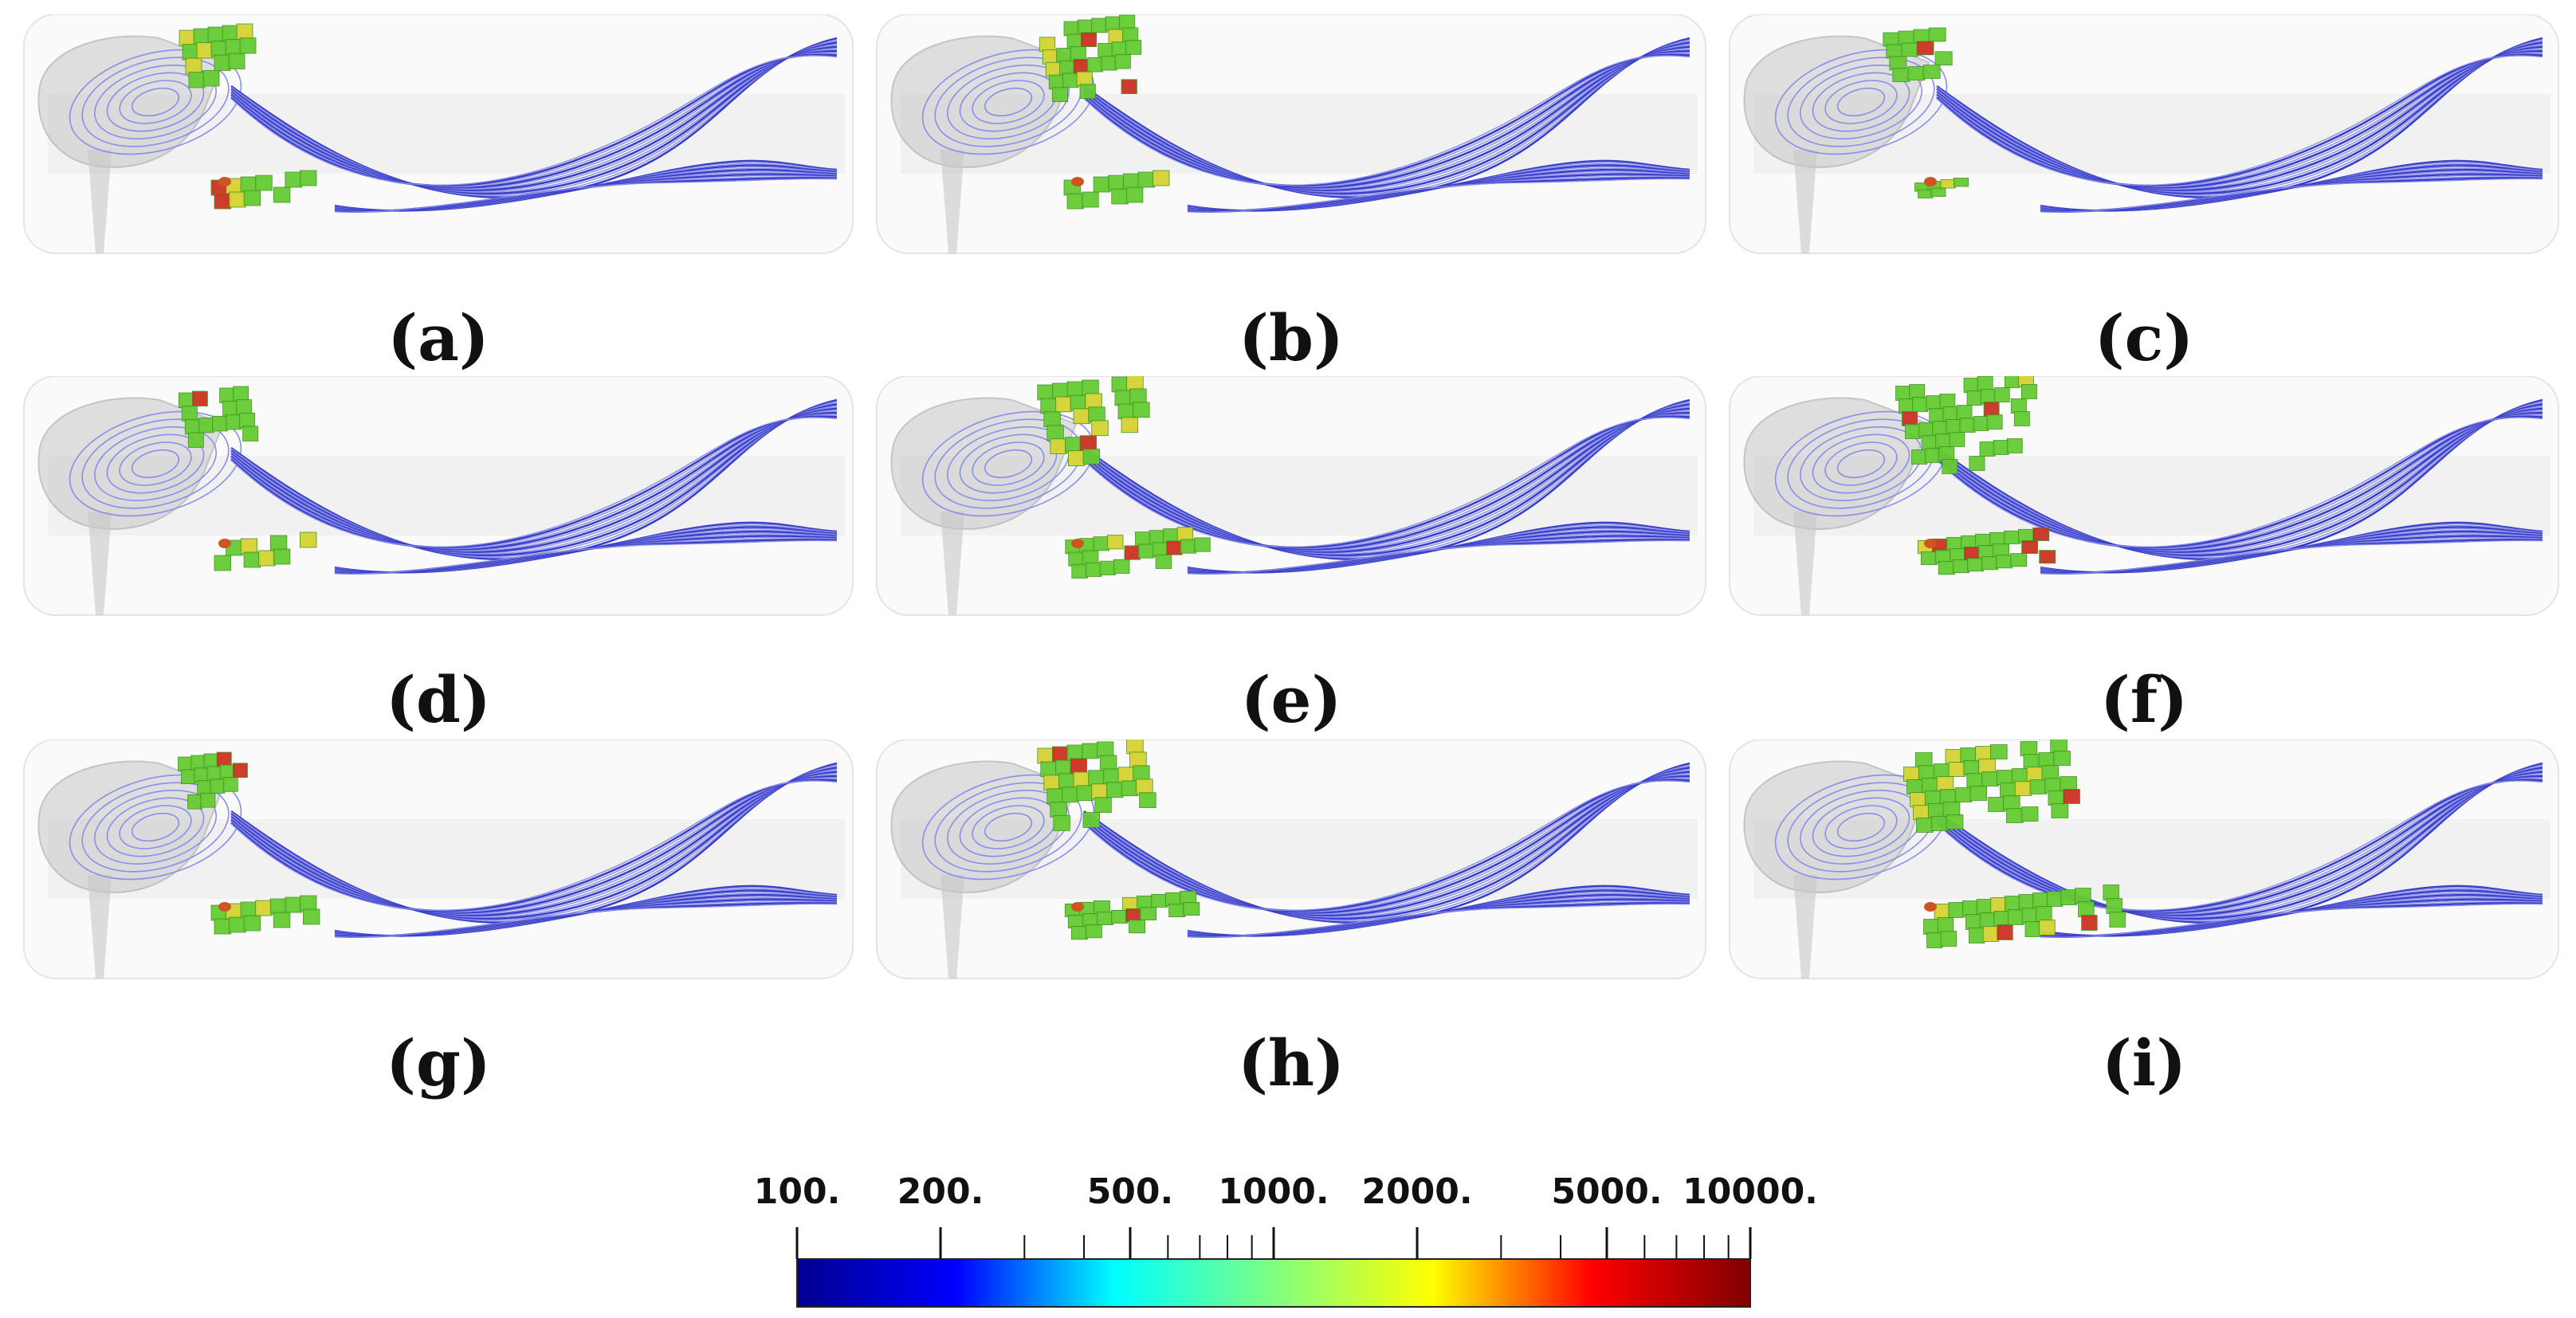 Image resolution: width=2576 pixels, height=1318 pixels. Describe the element at coordinates (438, 1063) in the screenshot. I see `panel-caption: (g)` at that location.